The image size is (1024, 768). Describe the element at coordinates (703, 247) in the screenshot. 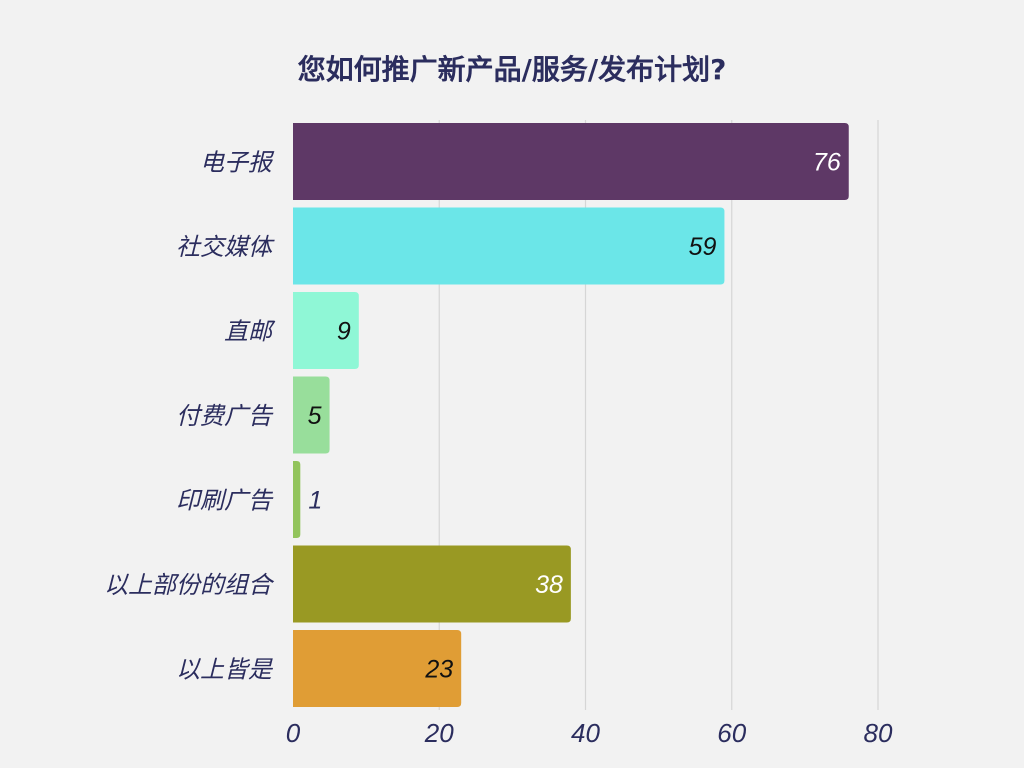

I see `value-label: 59` at that location.